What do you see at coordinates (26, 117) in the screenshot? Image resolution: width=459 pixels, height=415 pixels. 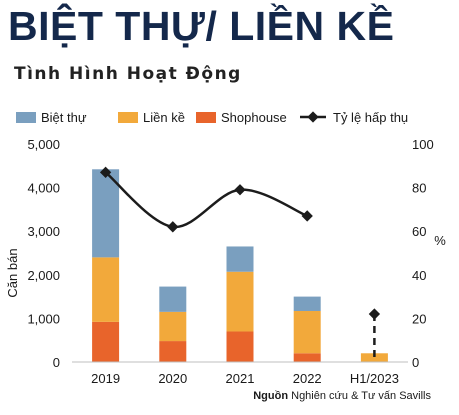 I see `legend-0-swatch` at bounding box center [26, 117].